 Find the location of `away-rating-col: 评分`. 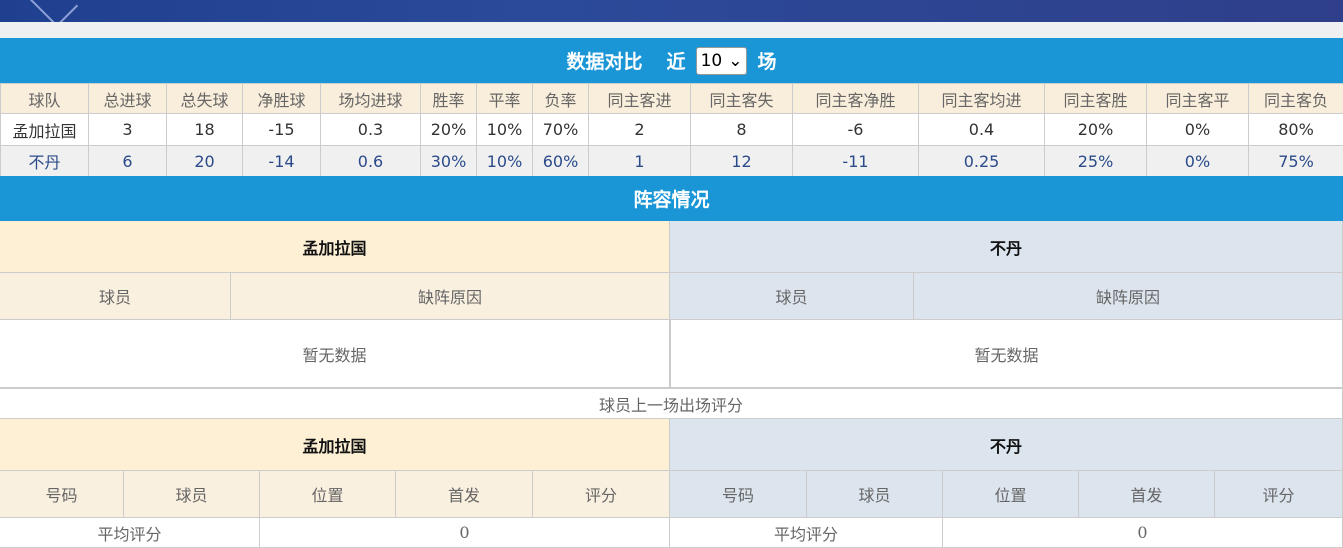

away-rating-col: 评分 is located at coordinates (1279, 494).